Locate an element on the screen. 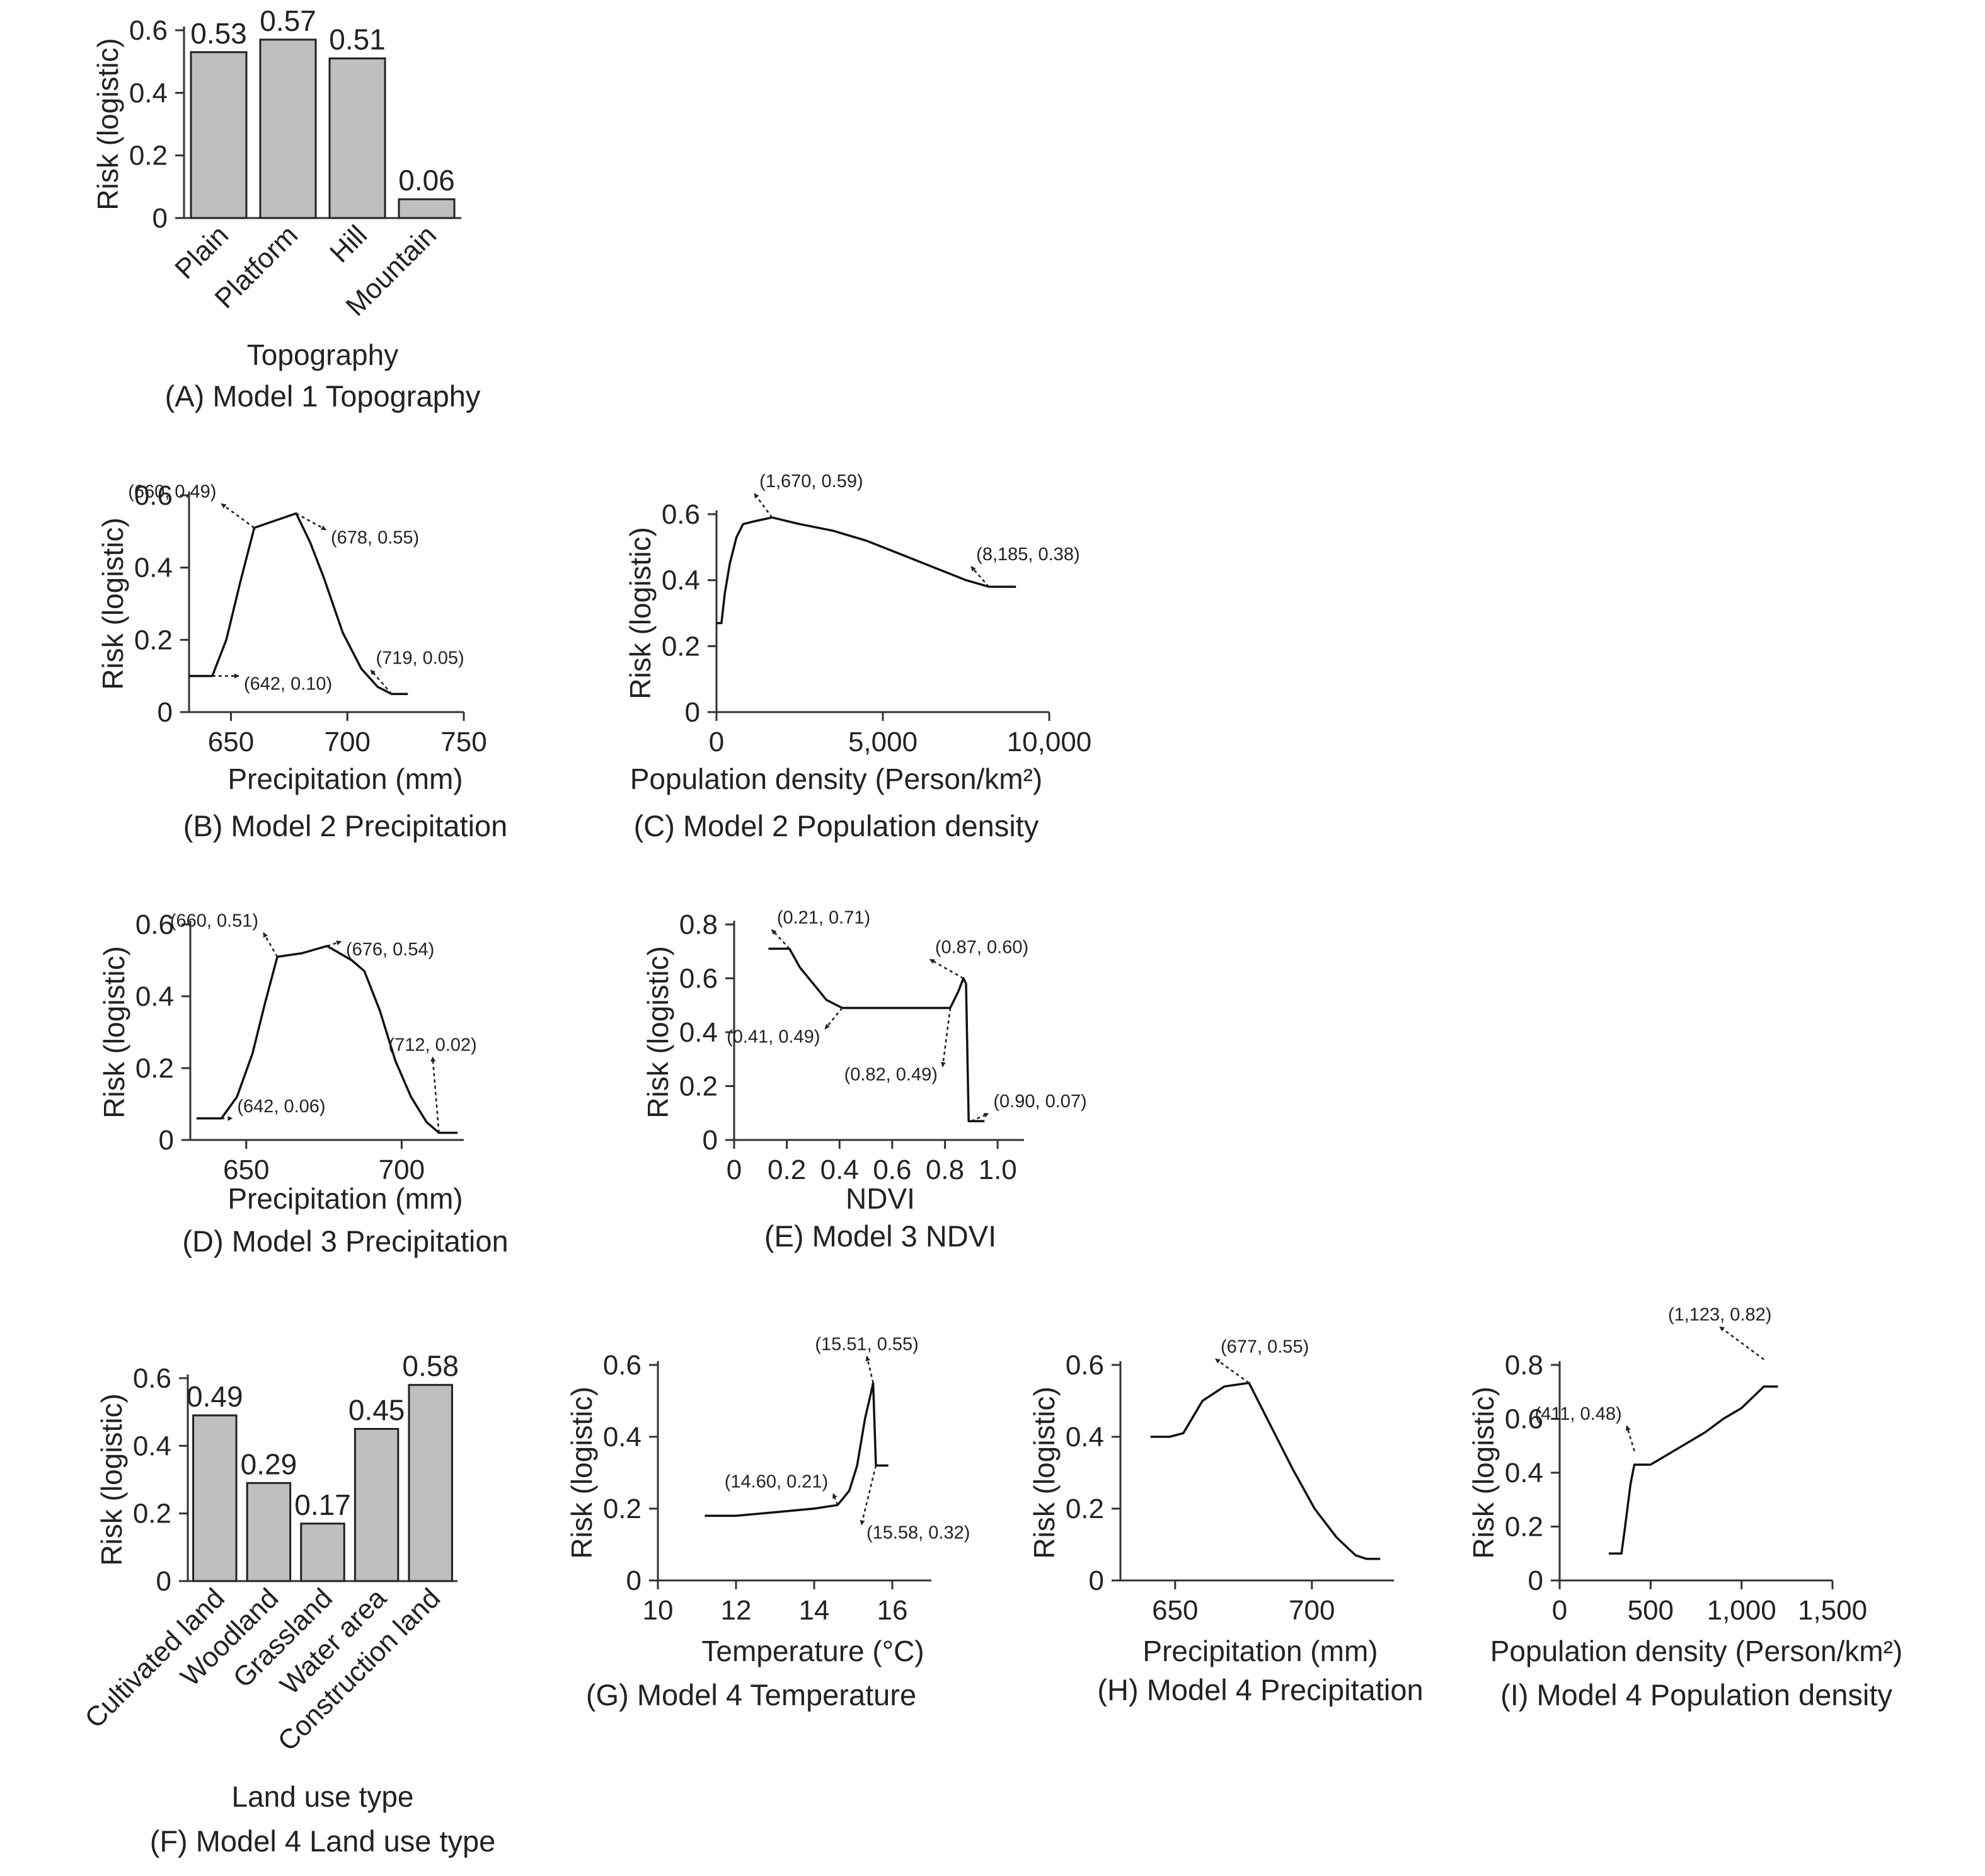  panel-caption: (C) Model 2 Population density is located at coordinates (836, 826).